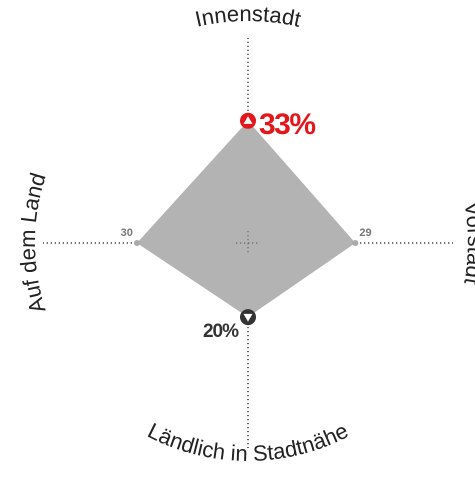  I want to click on value-label: 20%, so click(221, 331).